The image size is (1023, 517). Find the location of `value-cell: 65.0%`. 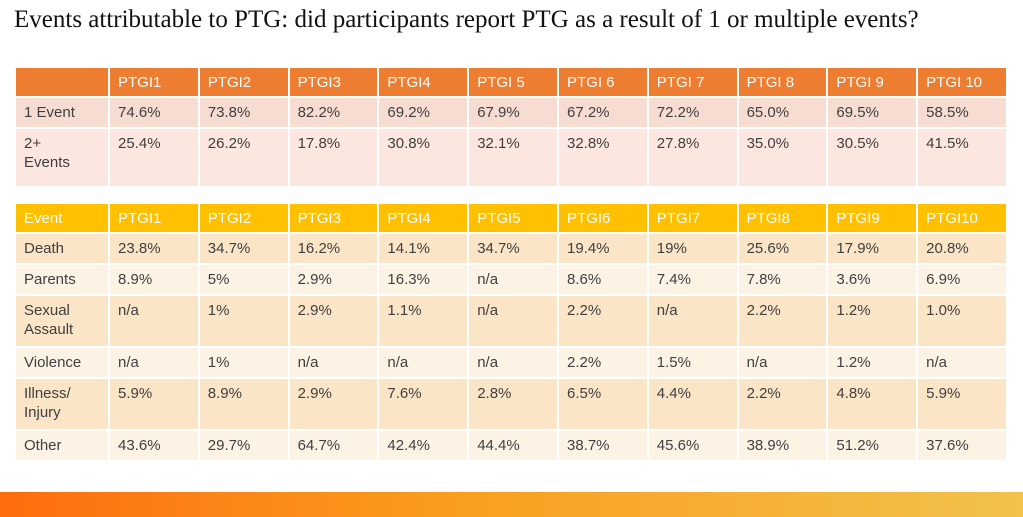

value-cell: 65.0% is located at coordinates (782, 112).